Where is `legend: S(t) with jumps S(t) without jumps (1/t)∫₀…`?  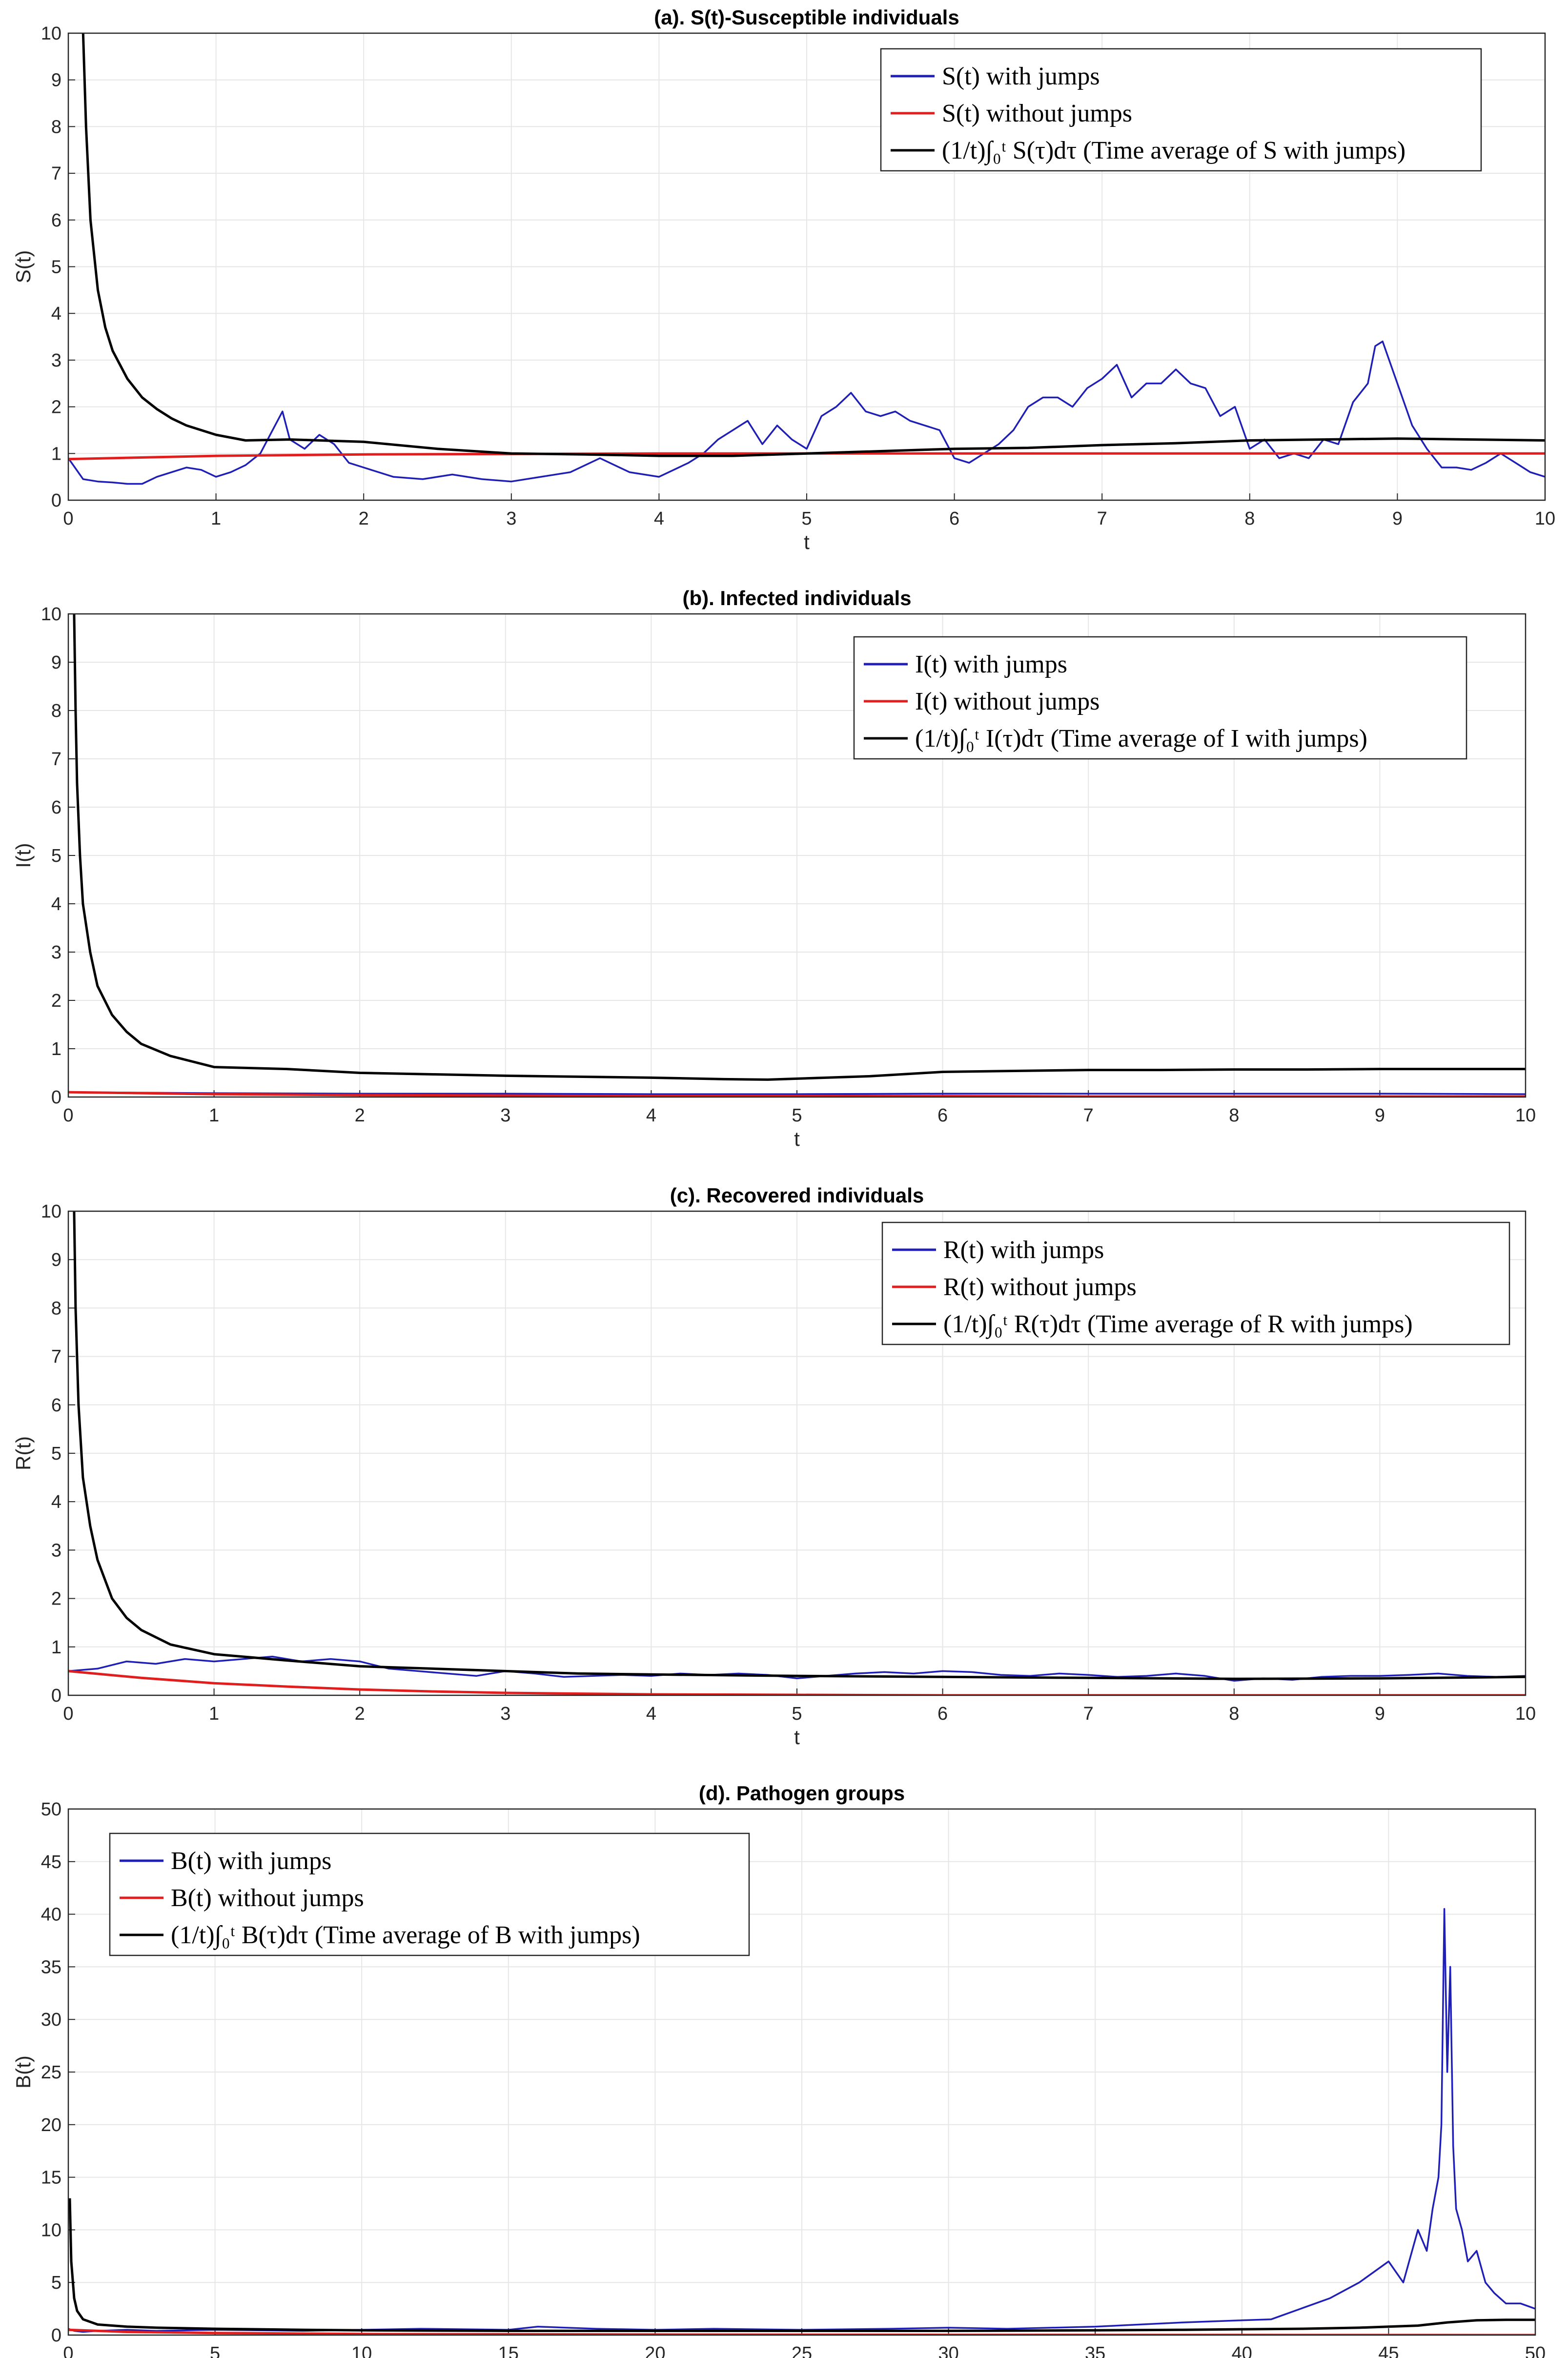
legend: S(t) with jumps S(t) without jumps (1/t)∫₀… is located at coordinates (1181, 110).